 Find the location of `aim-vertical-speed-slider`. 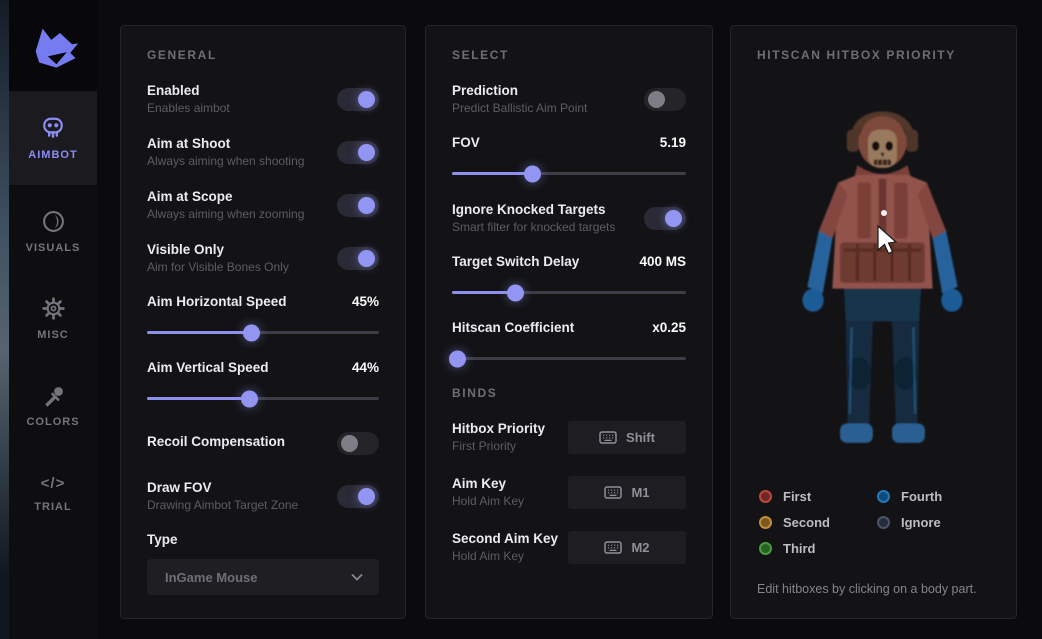

aim-vertical-speed-slider is located at coordinates (263, 398).